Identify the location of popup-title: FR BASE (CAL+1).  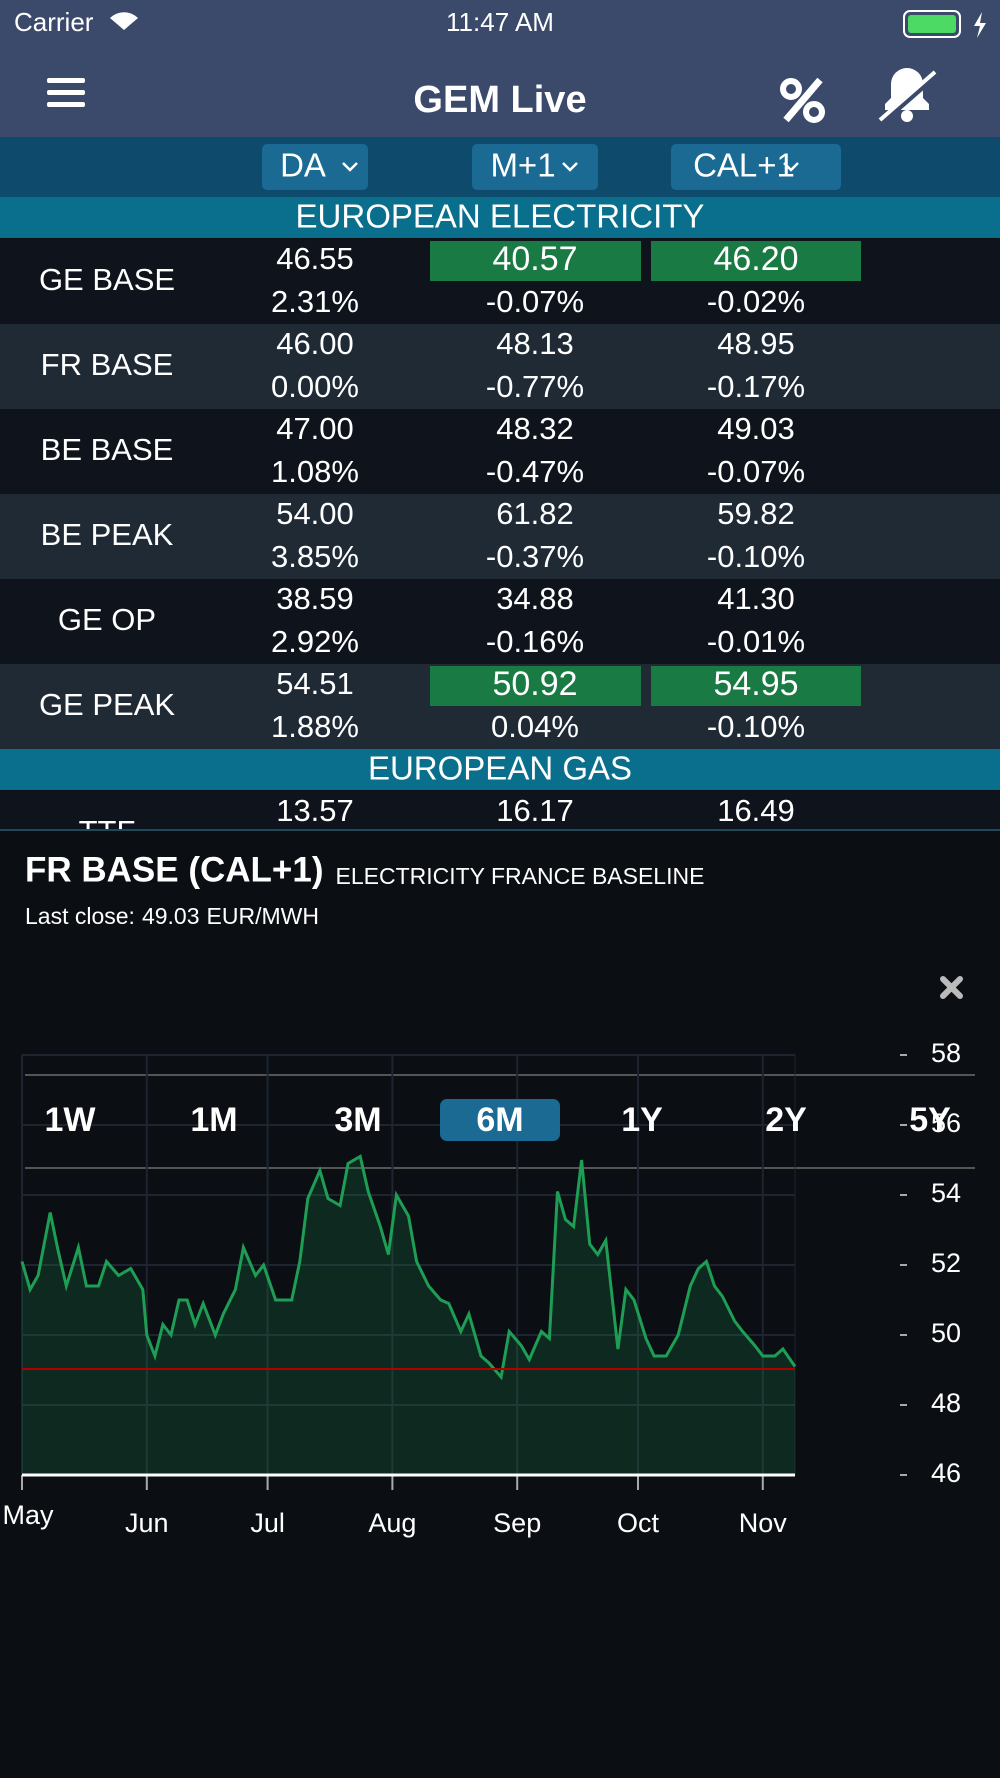
(174, 869).